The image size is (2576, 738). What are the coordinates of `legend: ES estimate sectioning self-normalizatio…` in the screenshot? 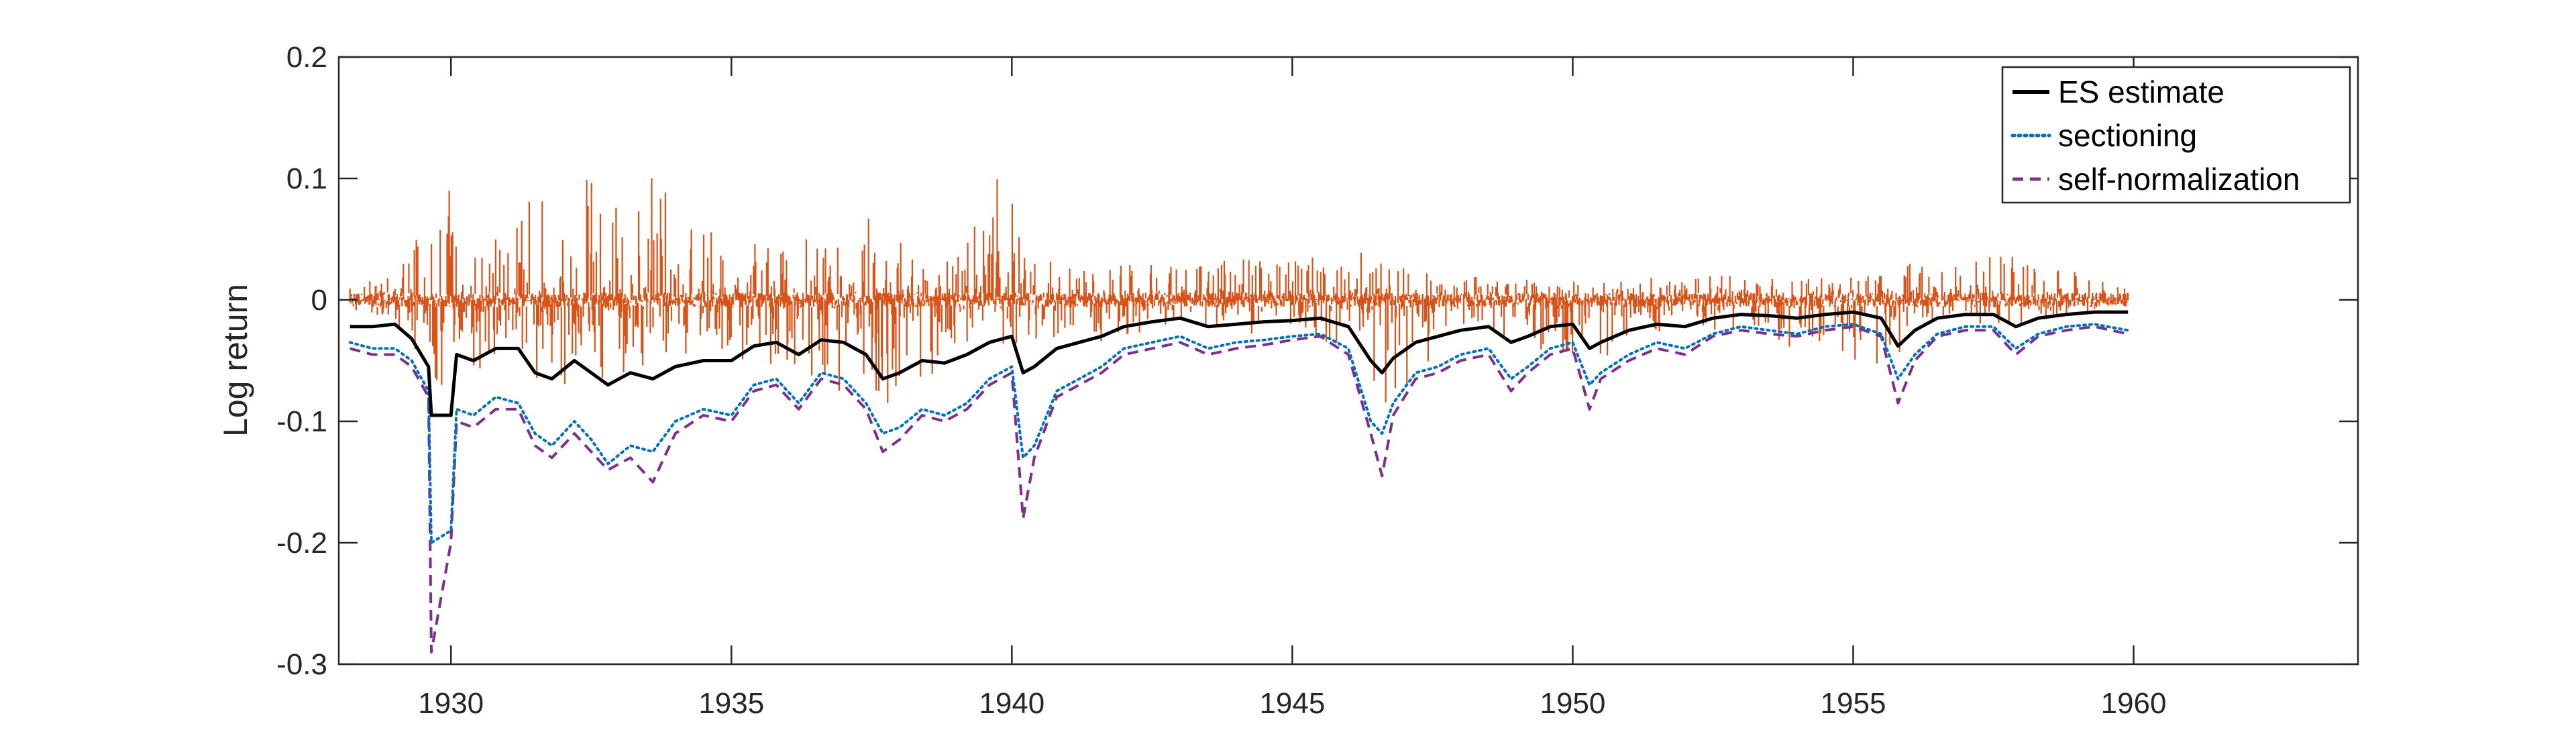 It's located at (2176, 135).